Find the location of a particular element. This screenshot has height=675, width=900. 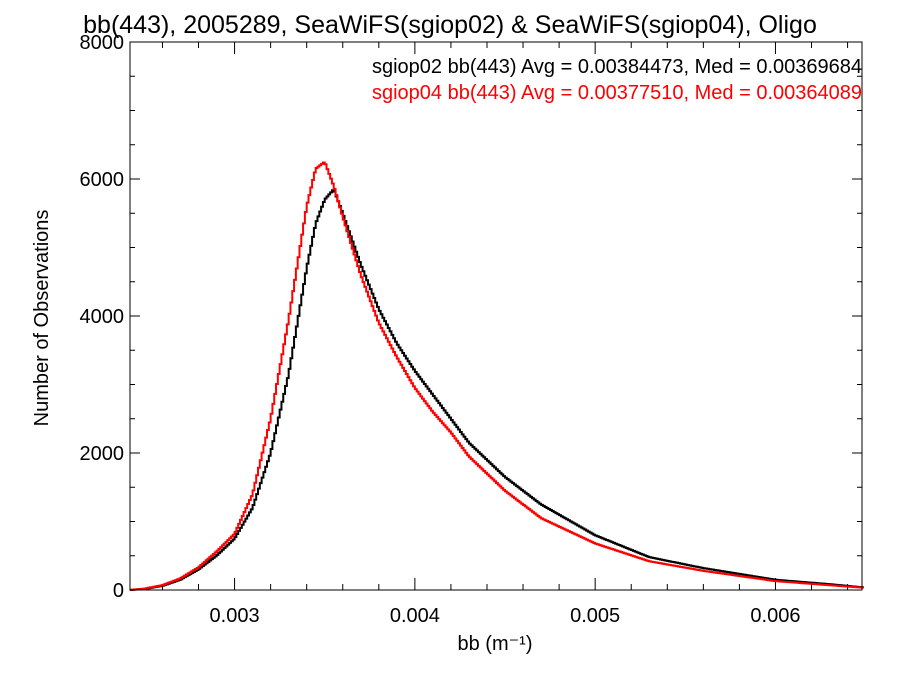

y-tick-label: 4000 is located at coordinates (102, 317).